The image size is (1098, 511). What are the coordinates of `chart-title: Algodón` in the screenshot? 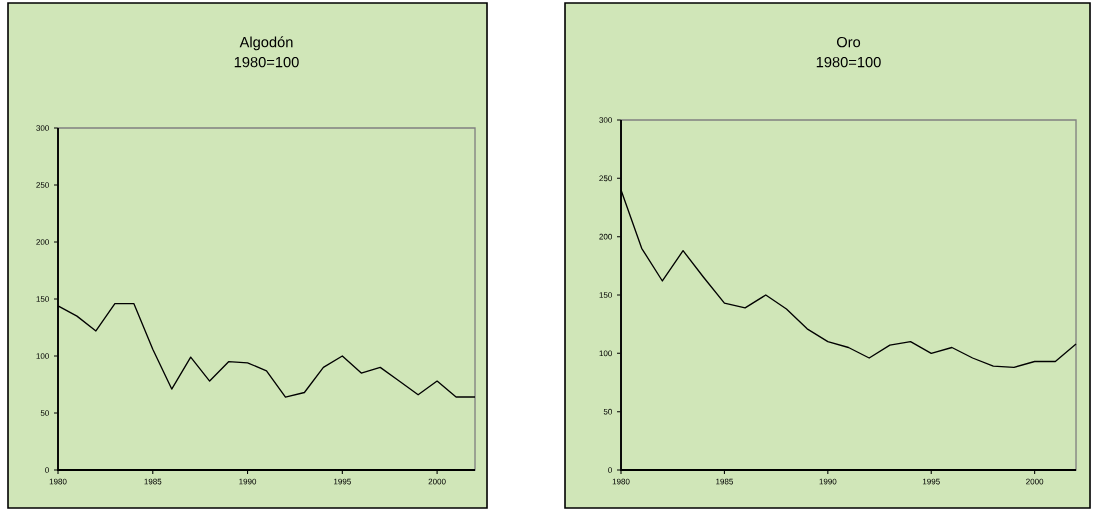 It's located at (266, 43).